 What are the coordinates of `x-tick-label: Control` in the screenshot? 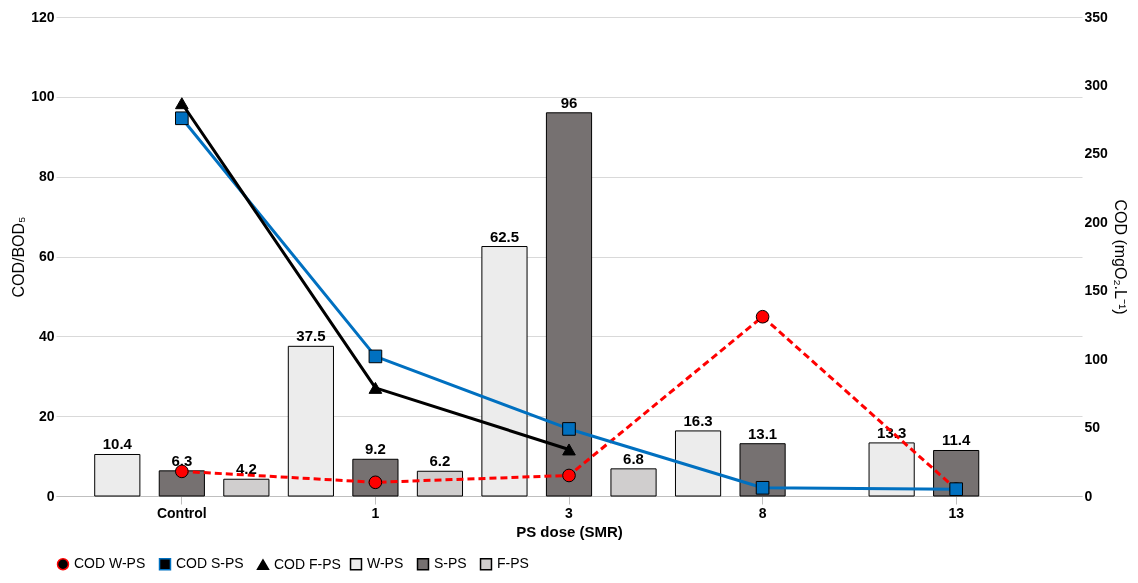 It's located at (181, 512).